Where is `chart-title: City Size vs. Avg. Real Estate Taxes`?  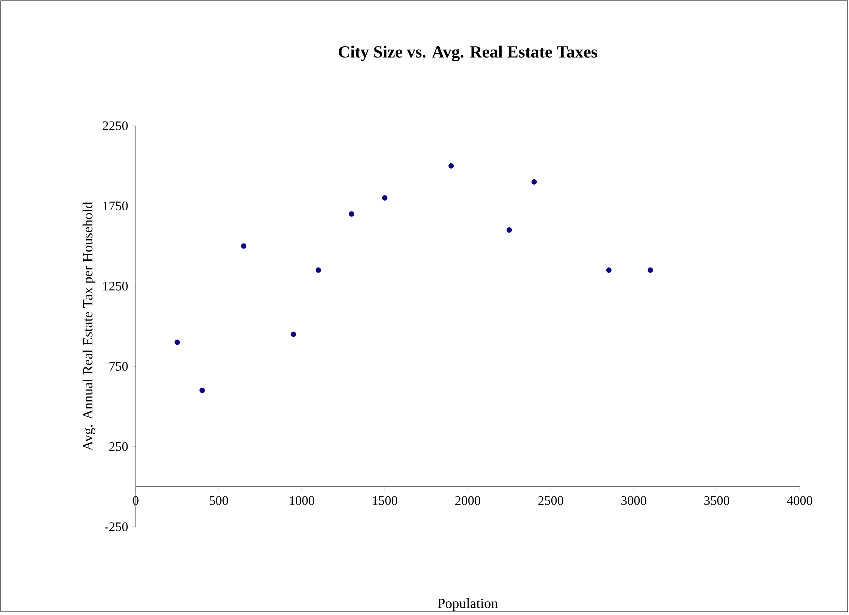
chart-title: City Size vs. Avg. Real Estate Taxes is located at coordinates (468, 54).